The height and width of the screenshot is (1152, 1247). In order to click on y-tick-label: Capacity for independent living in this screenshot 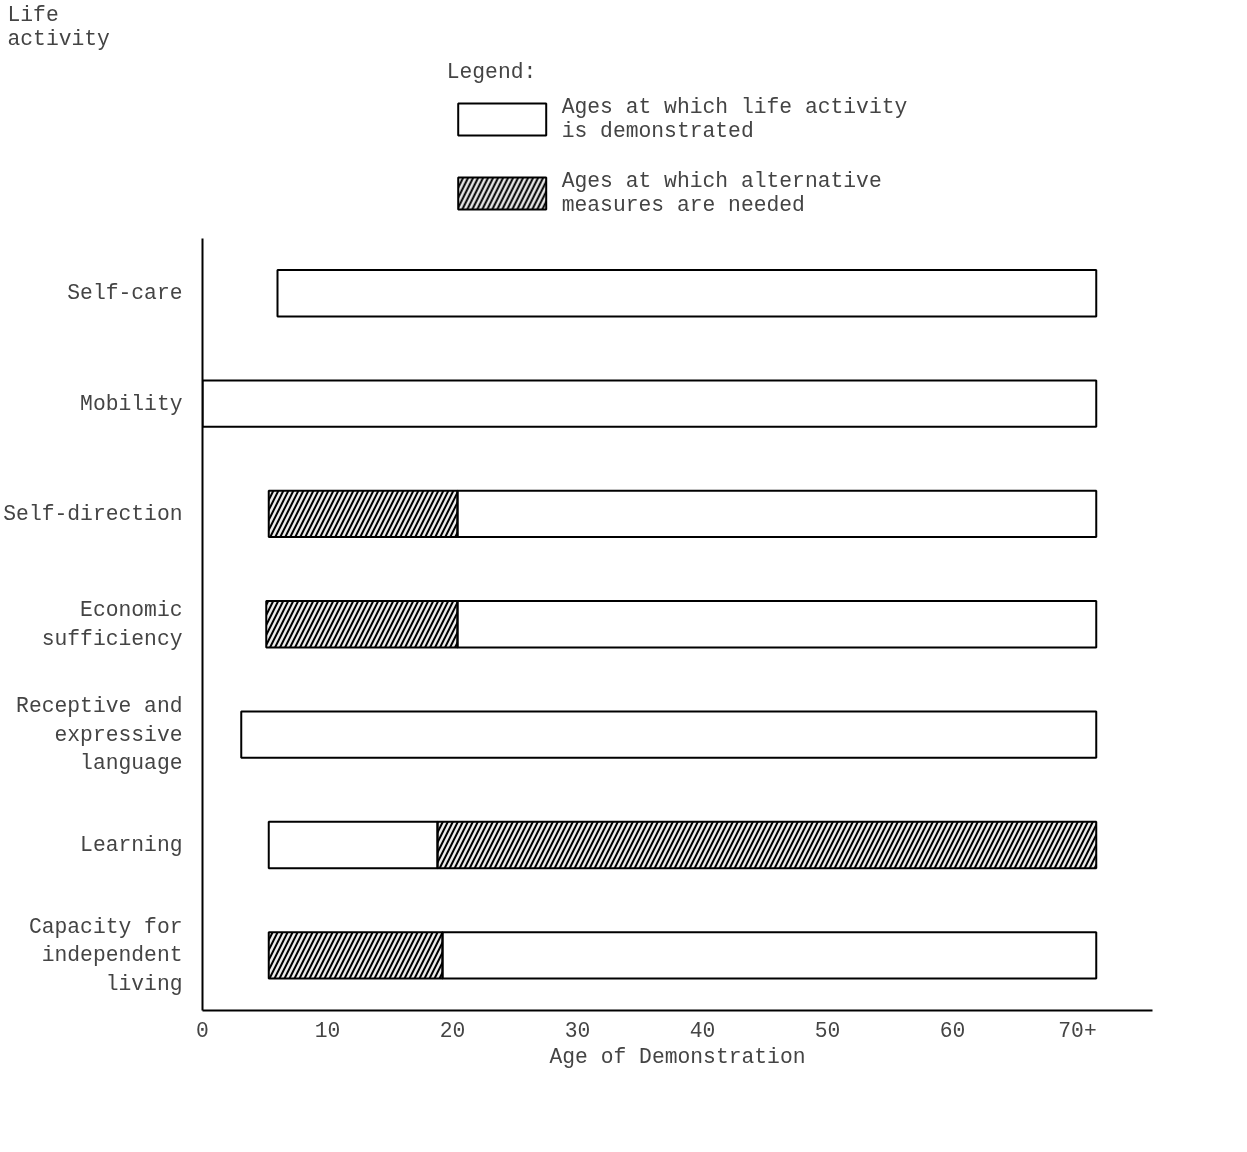, I will do `click(105, 955)`.